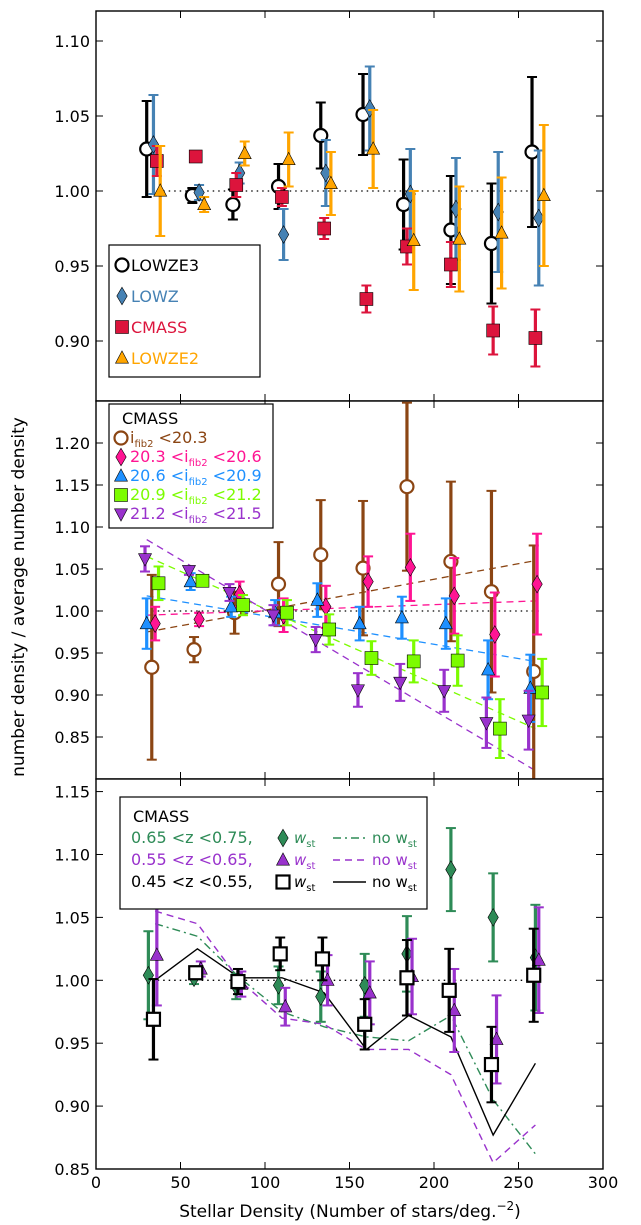  I want to click on legend-label-part: <21.5, so click(235, 513).